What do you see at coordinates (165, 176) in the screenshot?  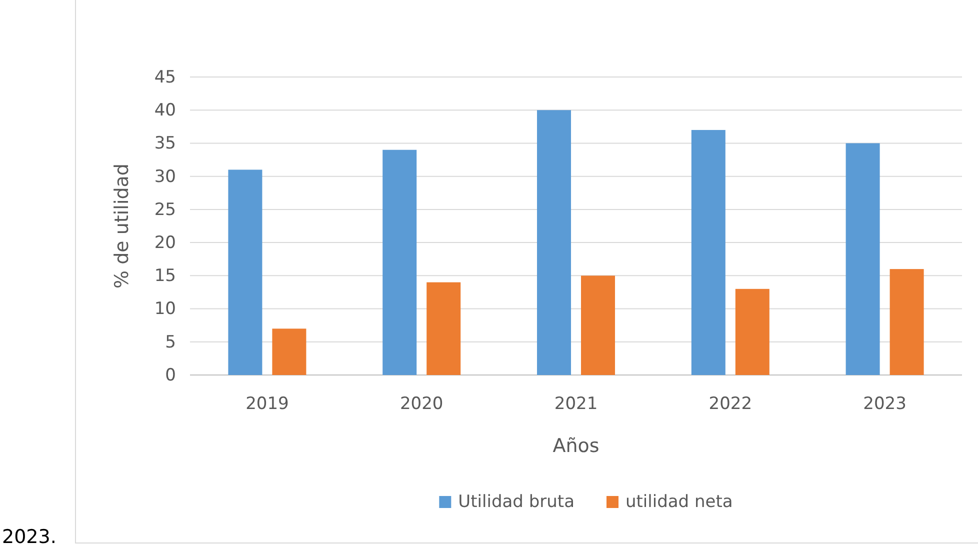 I see `y-tick-label: 30` at bounding box center [165, 176].